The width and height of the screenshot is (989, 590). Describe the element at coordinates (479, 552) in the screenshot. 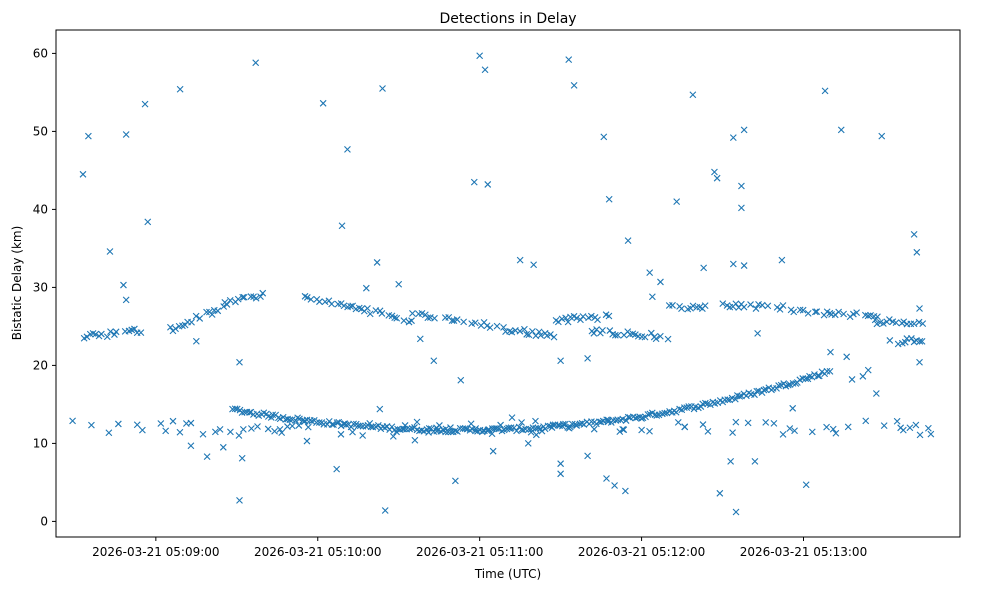

I see `x-tick-label: 2026-03-21 05:11:00` at that location.